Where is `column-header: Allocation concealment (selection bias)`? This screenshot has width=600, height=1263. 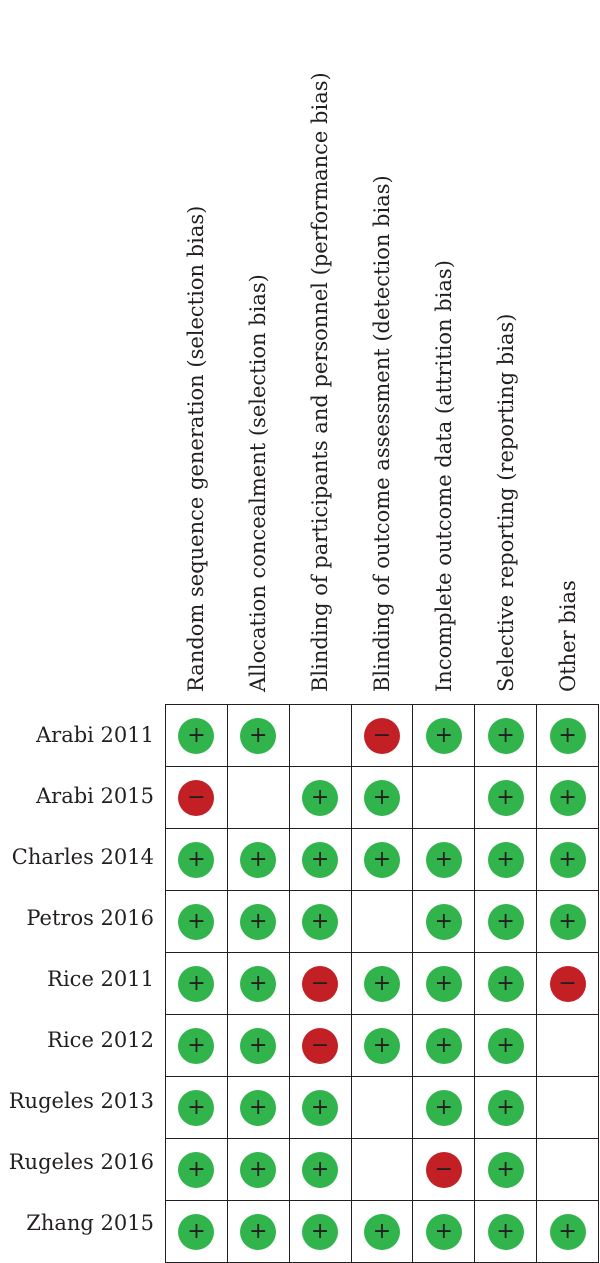
column-header: Allocation concealment (selection bias) is located at coordinates (258, 483).